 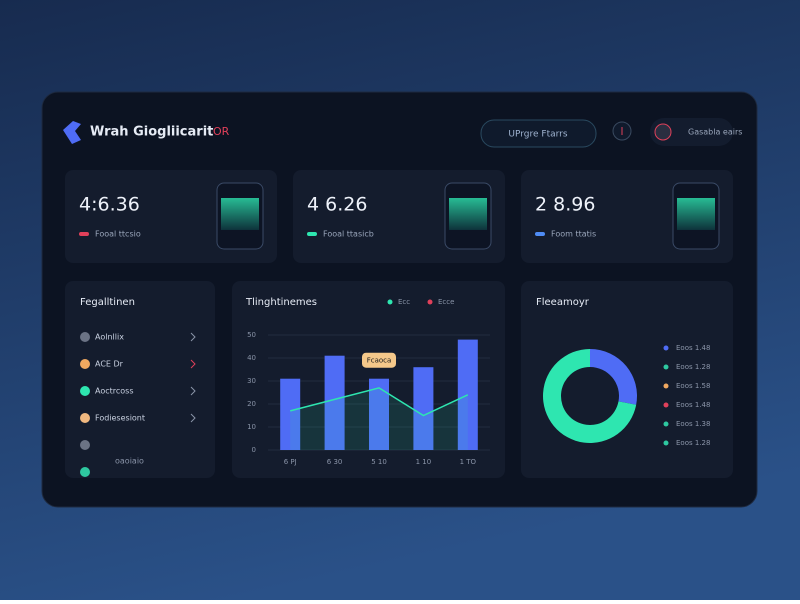 What do you see at coordinates (72, 132) in the screenshot?
I see `logo` at bounding box center [72, 132].